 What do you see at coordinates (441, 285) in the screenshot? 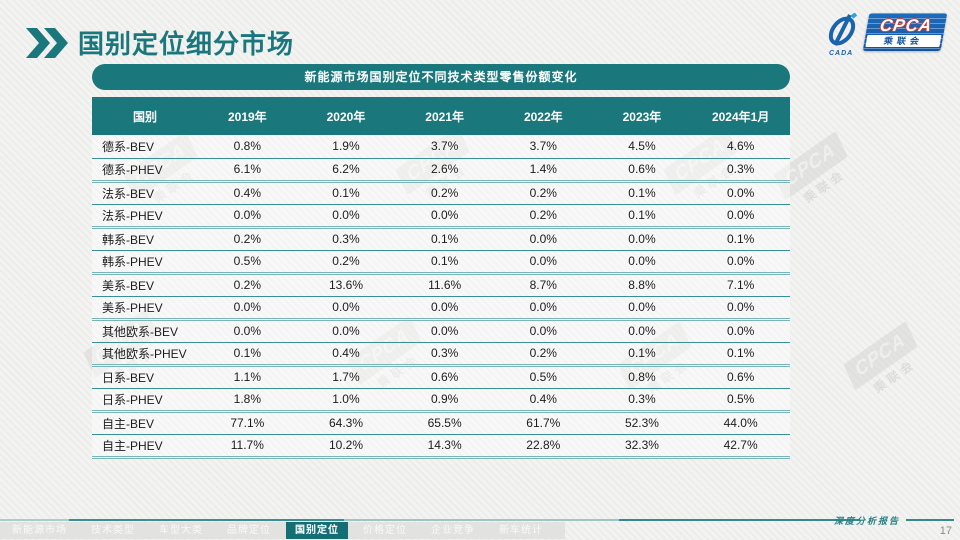
I see `table-row: 美系-BEV 0.2% 13.6% 11.6% 8.7% 8.8% 7.1%` at bounding box center [441, 285].